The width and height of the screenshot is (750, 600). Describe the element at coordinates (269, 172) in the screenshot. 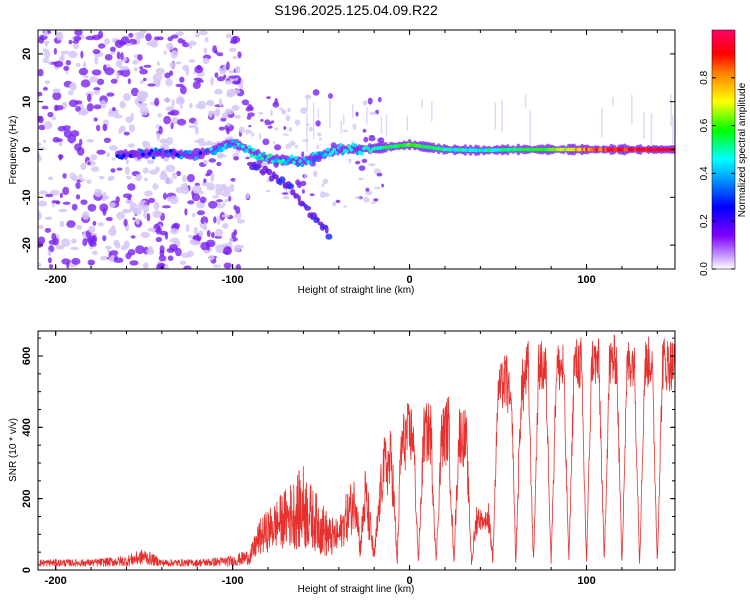

I see `branch-mark` at that location.